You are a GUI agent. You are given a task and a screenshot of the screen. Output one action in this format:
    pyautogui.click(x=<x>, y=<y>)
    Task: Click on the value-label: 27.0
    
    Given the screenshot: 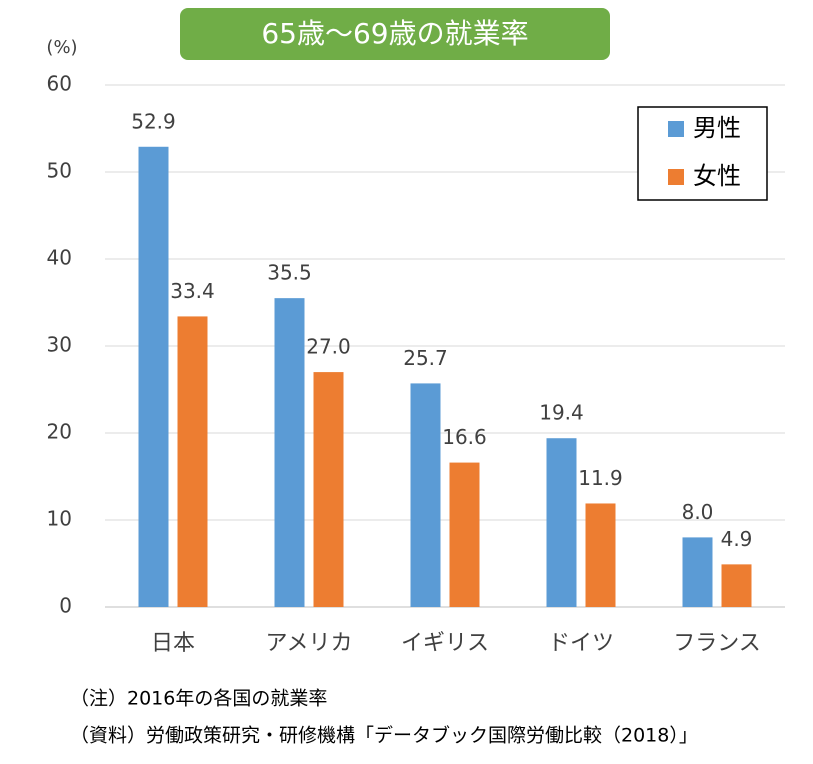 What is the action you would take?
    pyautogui.click(x=328, y=347)
    